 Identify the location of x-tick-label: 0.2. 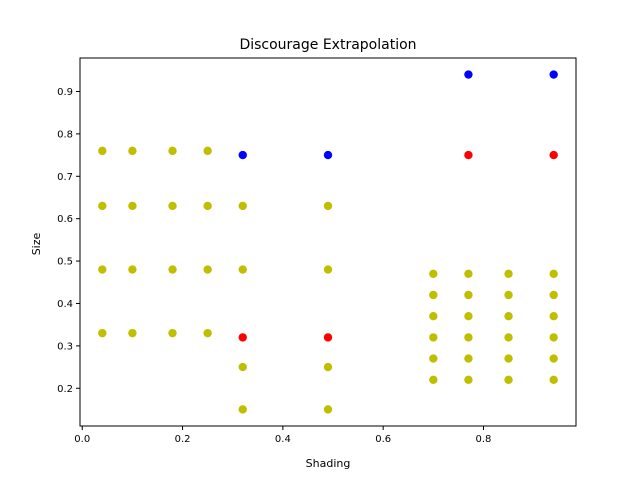
(183, 439).